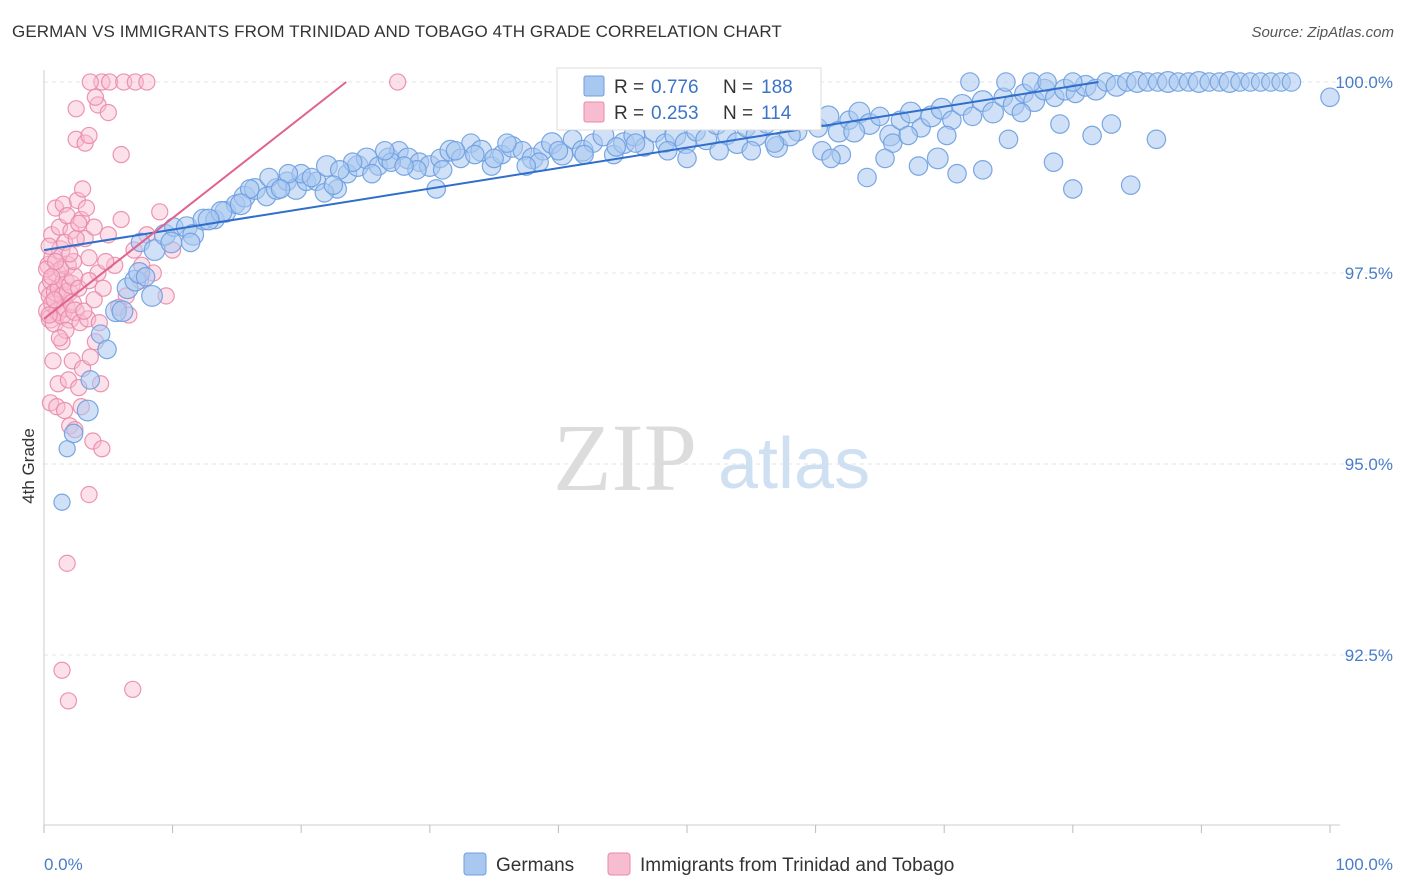 Image resolution: width=1406 pixels, height=892 pixels. What do you see at coordinates (689, 99) in the screenshot?
I see `legend-box: R = 0.776 N = 188 R = 0.253 N = 114` at bounding box center [689, 99].